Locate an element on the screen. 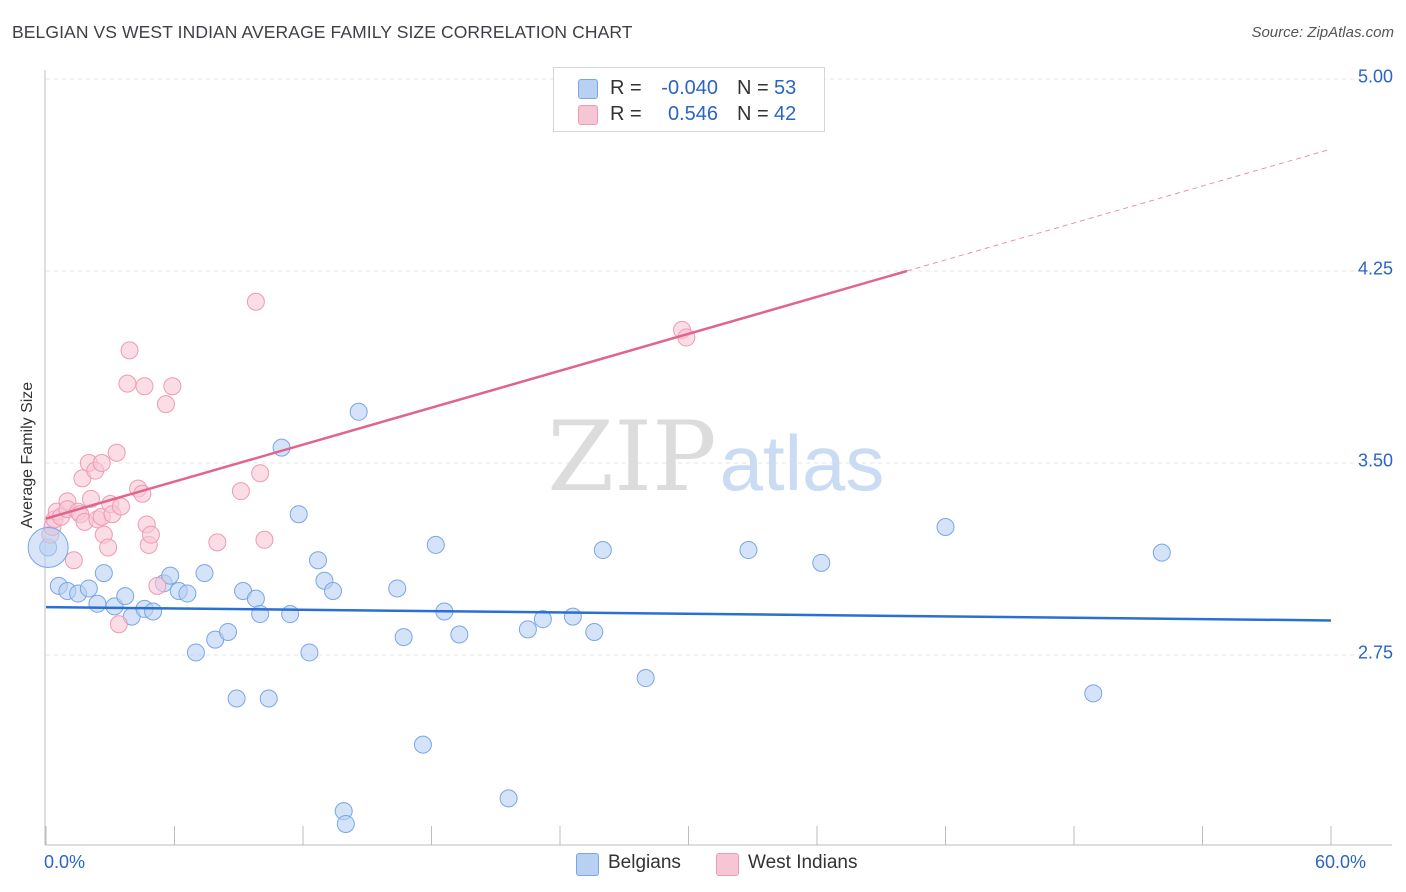 This screenshot has width=1406, height=892. r-value: -0.040 is located at coordinates (689, 88).